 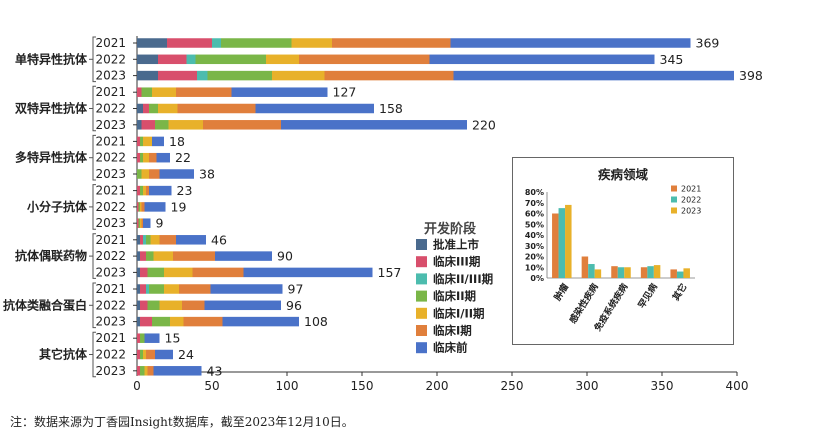 I want to click on group-label-5: 抗体类融合蛋白, so click(x=45, y=304).